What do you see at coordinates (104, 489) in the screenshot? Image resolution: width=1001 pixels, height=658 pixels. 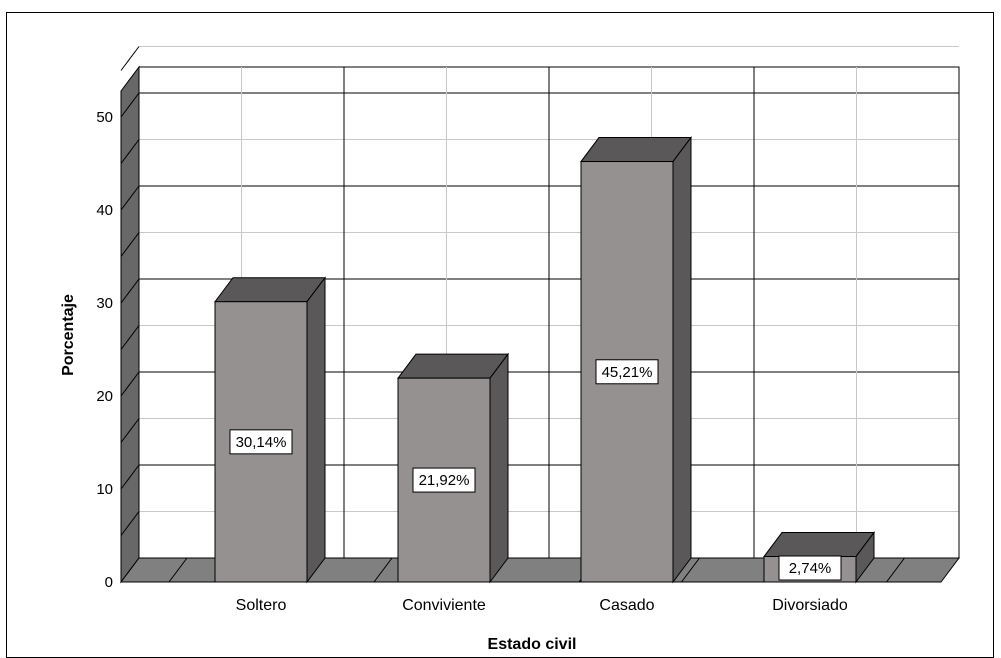 I see `y-tick-label: 10` at bounding box center [104, 489].